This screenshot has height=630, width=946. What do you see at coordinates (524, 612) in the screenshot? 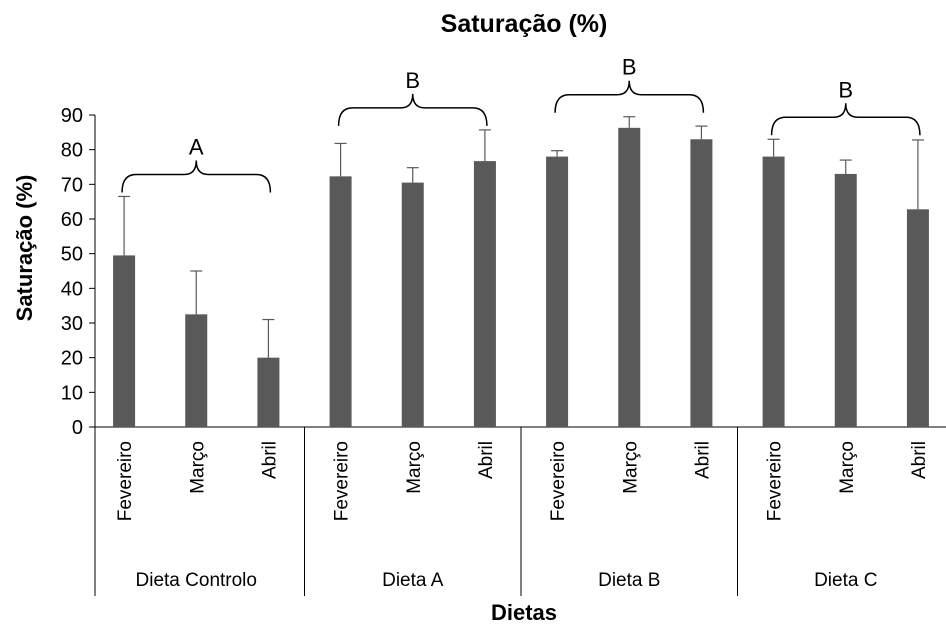
I see `x-axis-label: Dietas` at bounding box center [524, 612].